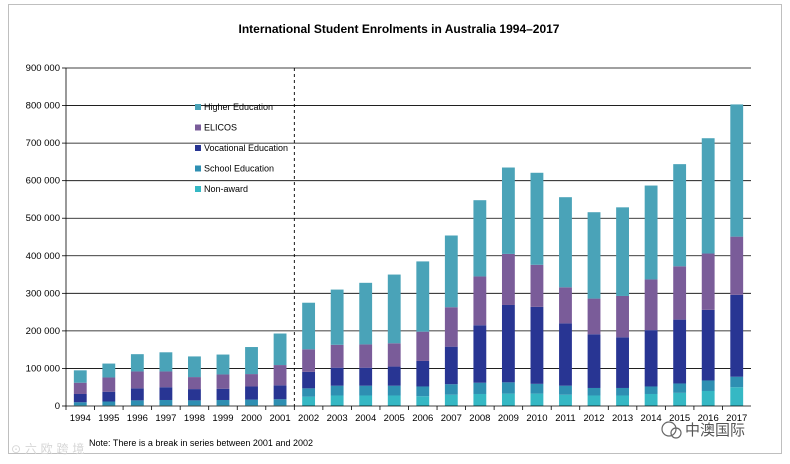 The image size is (790, 464). What do you see at coordinates (57, 406) in the screenshot?
I see `y-tick-label: 0` at bounding box center [57, 406].